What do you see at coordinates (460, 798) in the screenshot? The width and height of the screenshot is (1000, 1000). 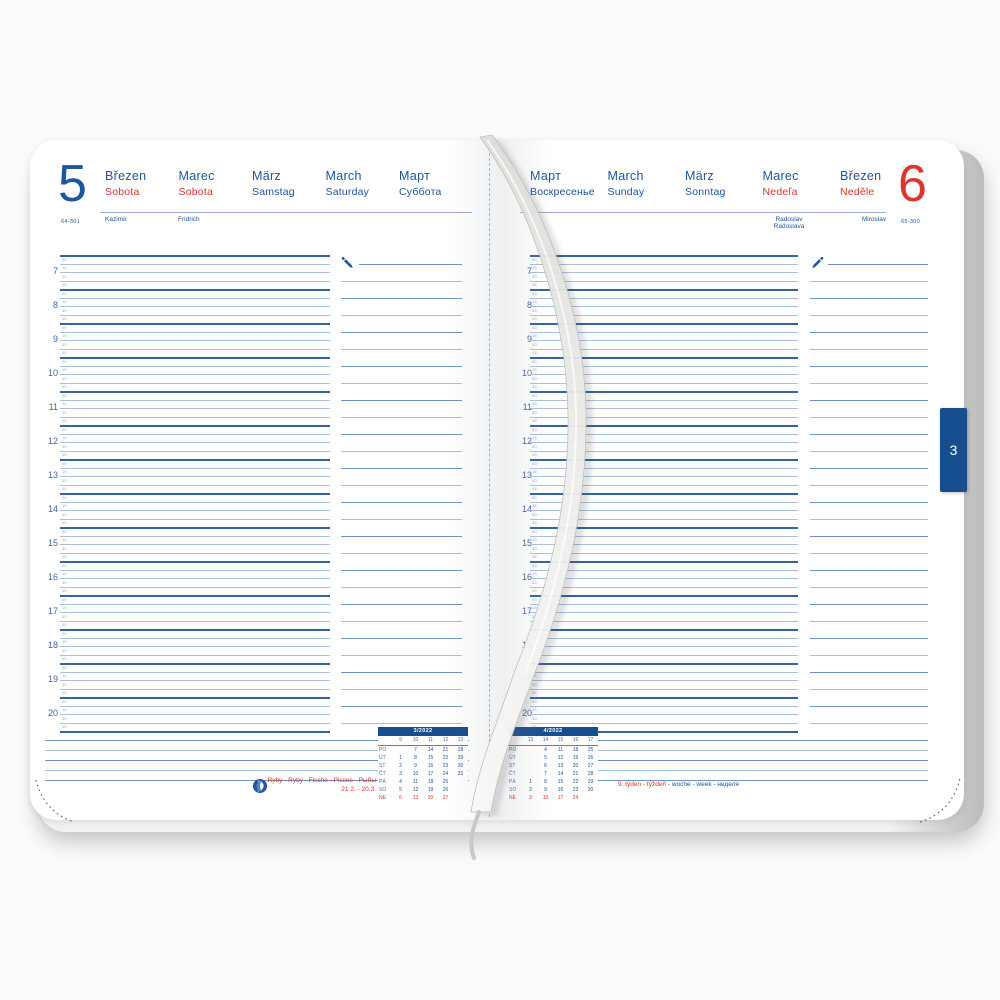 I see `calendar-day-cell` at bounding box center [460, 798].